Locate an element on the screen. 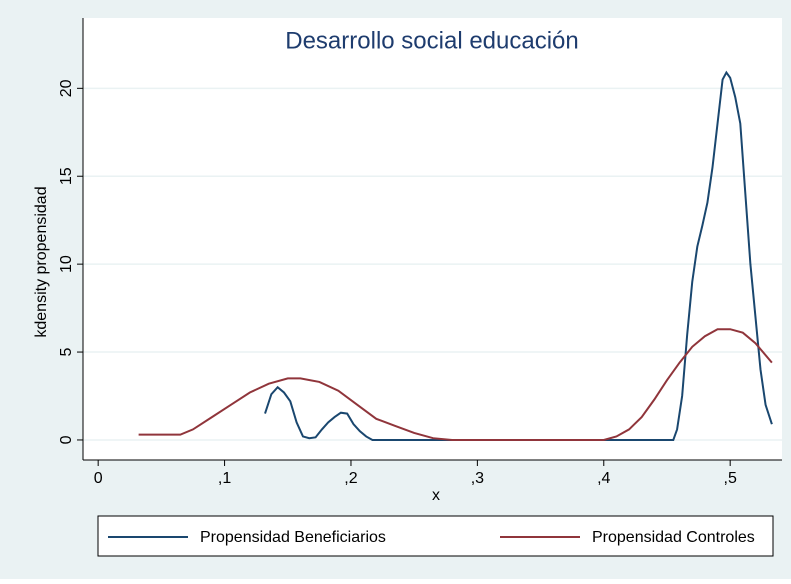  y-tick-label: 15 is located at coordinates (66, 176).